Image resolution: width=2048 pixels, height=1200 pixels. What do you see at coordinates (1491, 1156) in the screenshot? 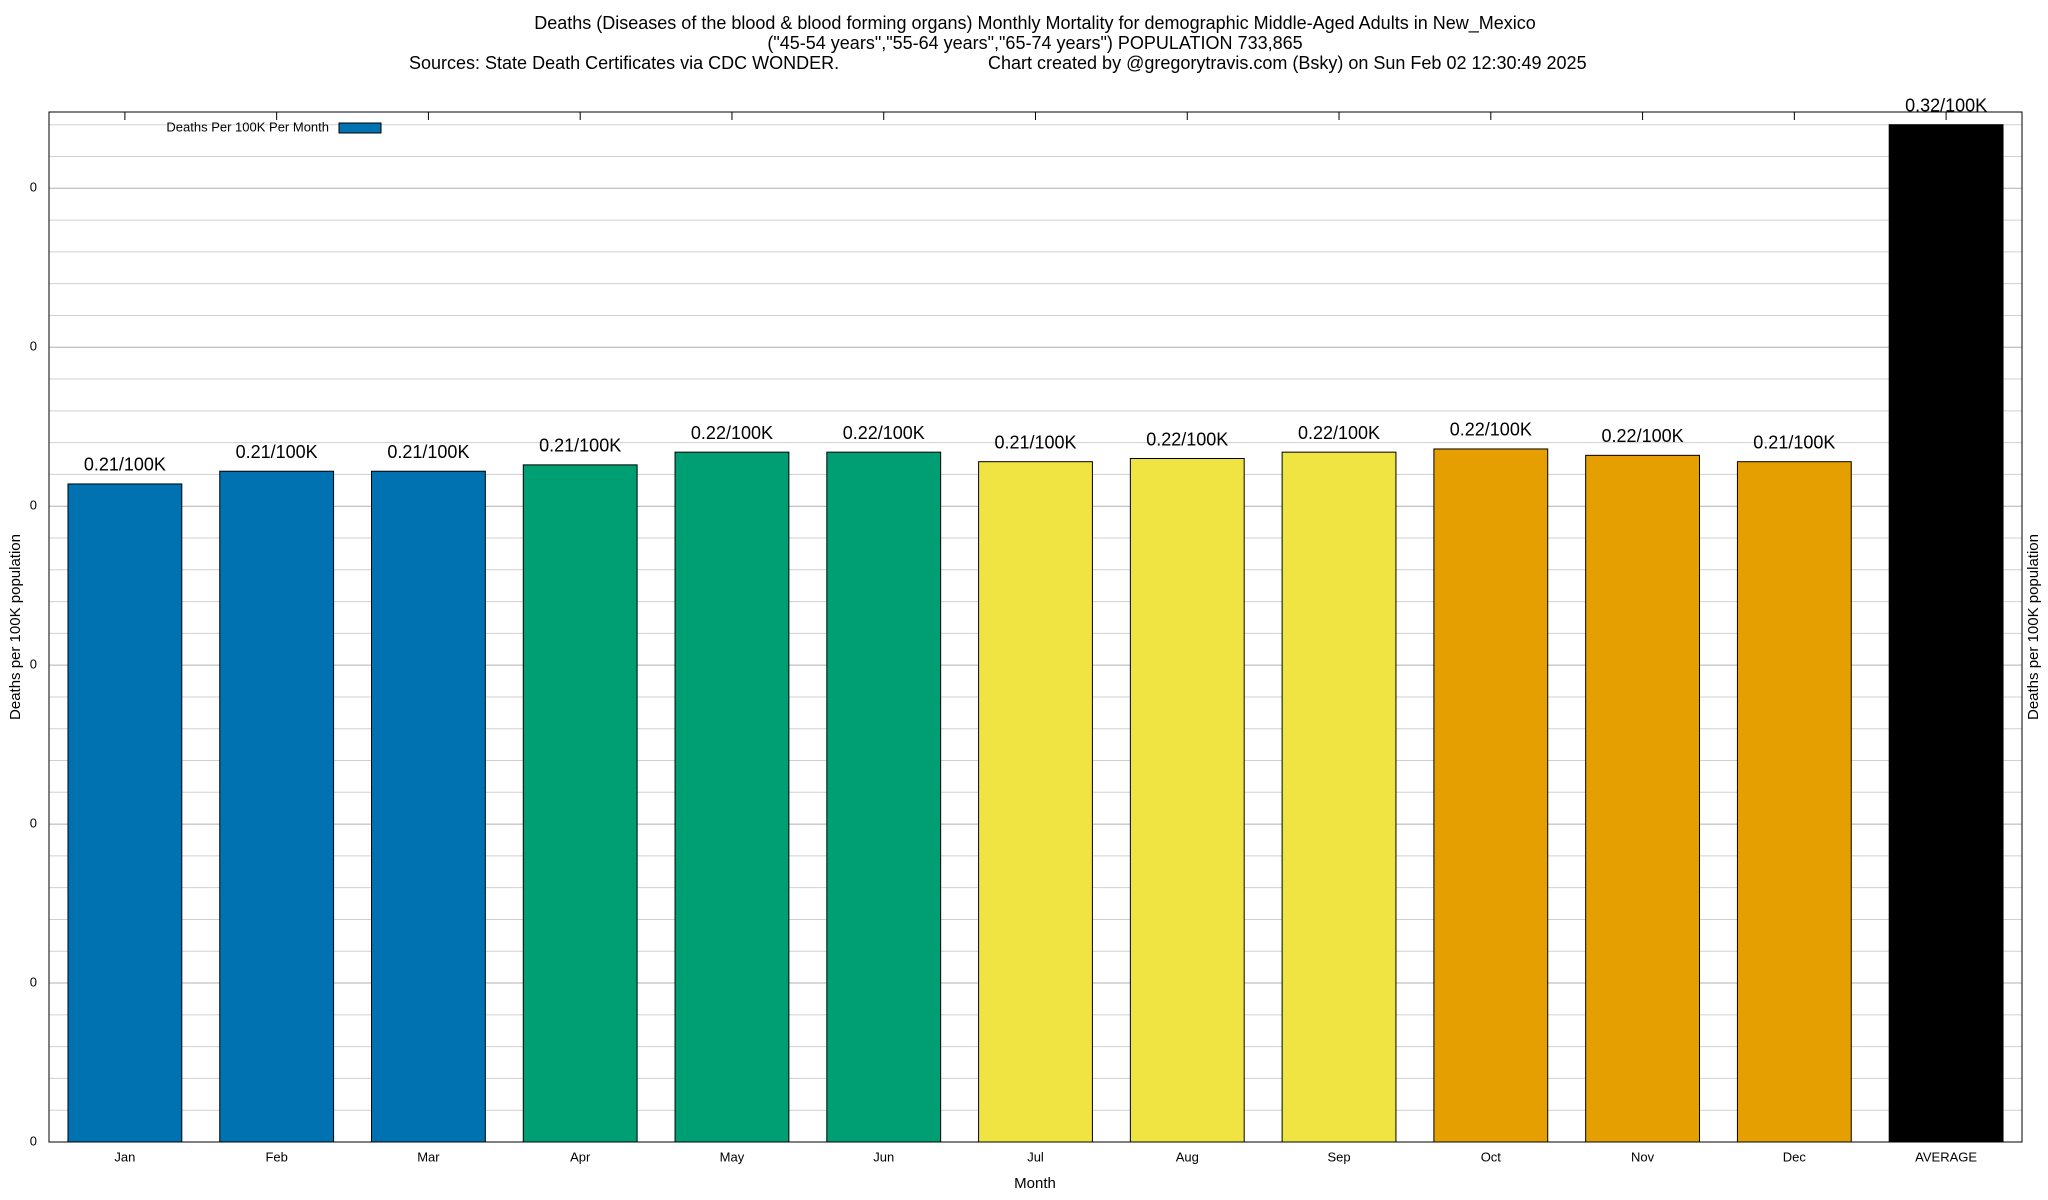
I see `x-tick-label: Oct` at bounding box center [1491, 1156].